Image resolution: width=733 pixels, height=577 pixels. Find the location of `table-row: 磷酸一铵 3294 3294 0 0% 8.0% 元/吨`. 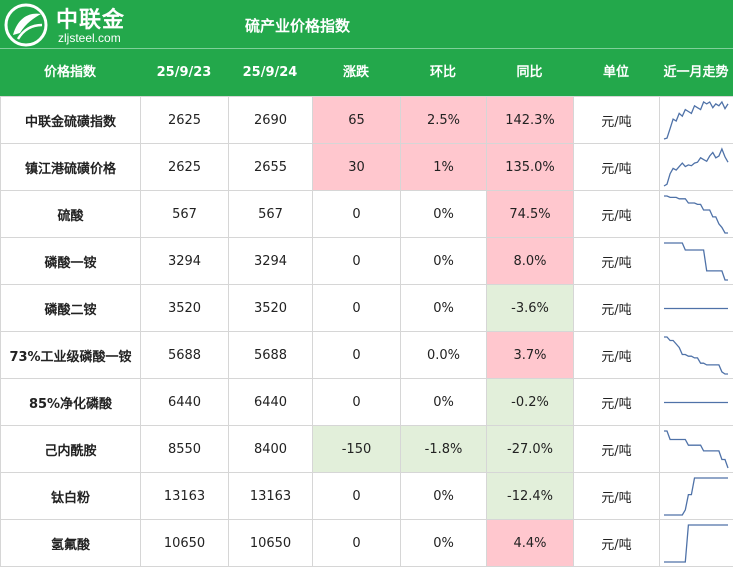

table-row: 磷酸一铵 3294 3294 0 0% 8.0% 元/吨 is located at coordinates (366, 261).